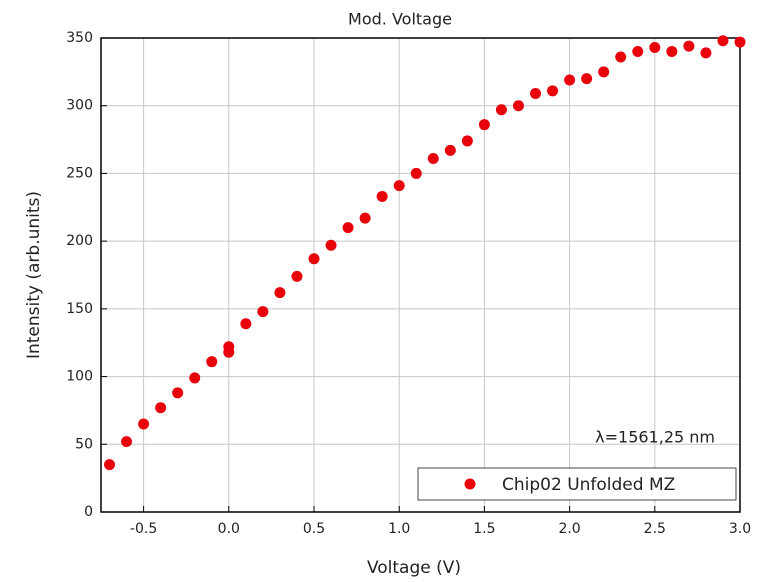 Image resolution: width=759 pixels, height=582 pixels. What do you see at coordinates (143, 529) in the screenshot?
I see `x-tick-label: -0.5` at bounding box center [143, 529].